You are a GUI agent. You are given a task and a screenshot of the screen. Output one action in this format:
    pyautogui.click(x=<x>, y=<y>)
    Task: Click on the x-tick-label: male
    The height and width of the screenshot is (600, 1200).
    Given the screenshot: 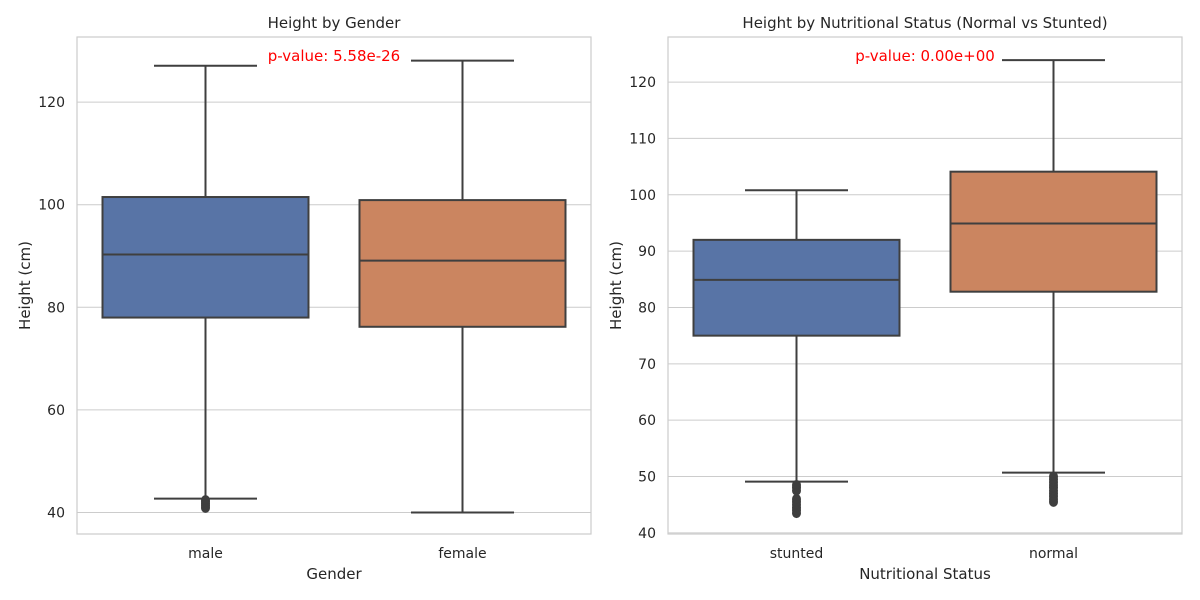 What is the action you would take?
    pyautogui.click(x=205, y=554)
    